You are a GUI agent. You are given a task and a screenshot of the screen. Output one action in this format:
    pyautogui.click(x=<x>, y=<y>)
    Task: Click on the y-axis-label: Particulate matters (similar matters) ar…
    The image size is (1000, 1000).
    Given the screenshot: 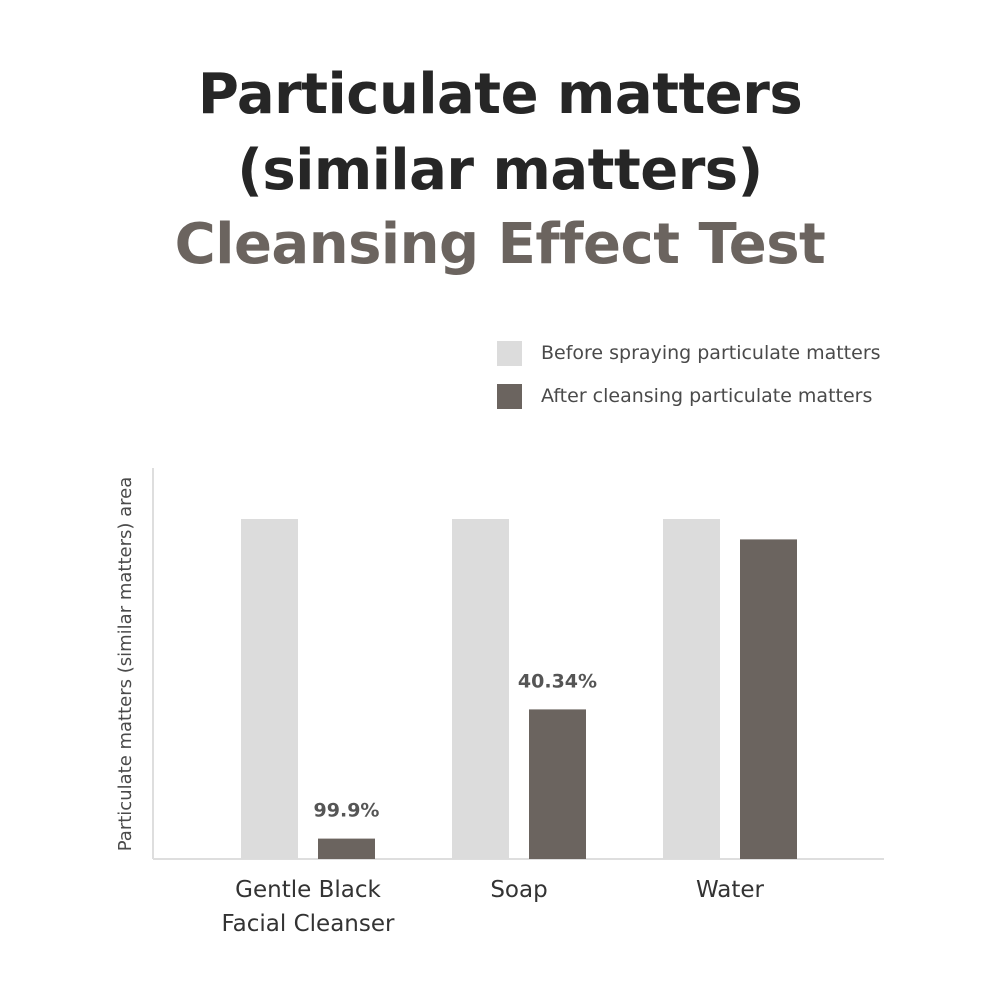 What is the action you would take?
    pyautogui.click(x=125, y=664)
    